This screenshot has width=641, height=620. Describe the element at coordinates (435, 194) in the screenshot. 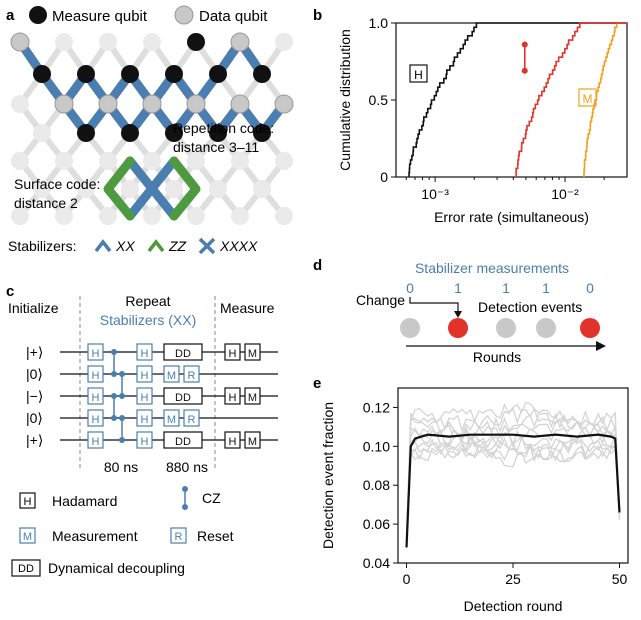

I see `x-tick-label: 10⁻³` at that location.